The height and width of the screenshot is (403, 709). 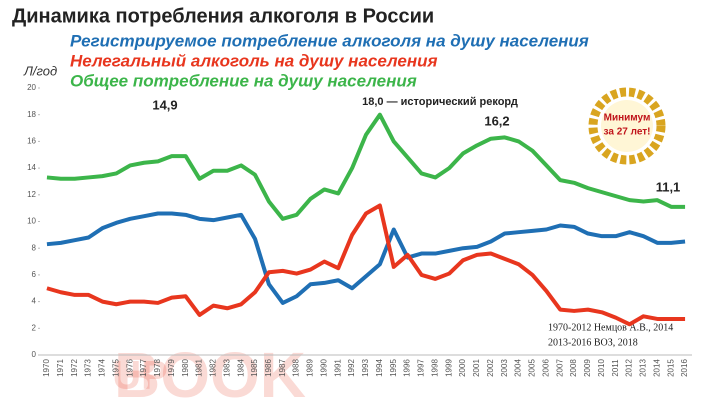 What do you see at coordinates (223, 16) in the screenshot?
I see `chart-title: Динамика потребления алкоголя в России` at bounding box center [223, 16].